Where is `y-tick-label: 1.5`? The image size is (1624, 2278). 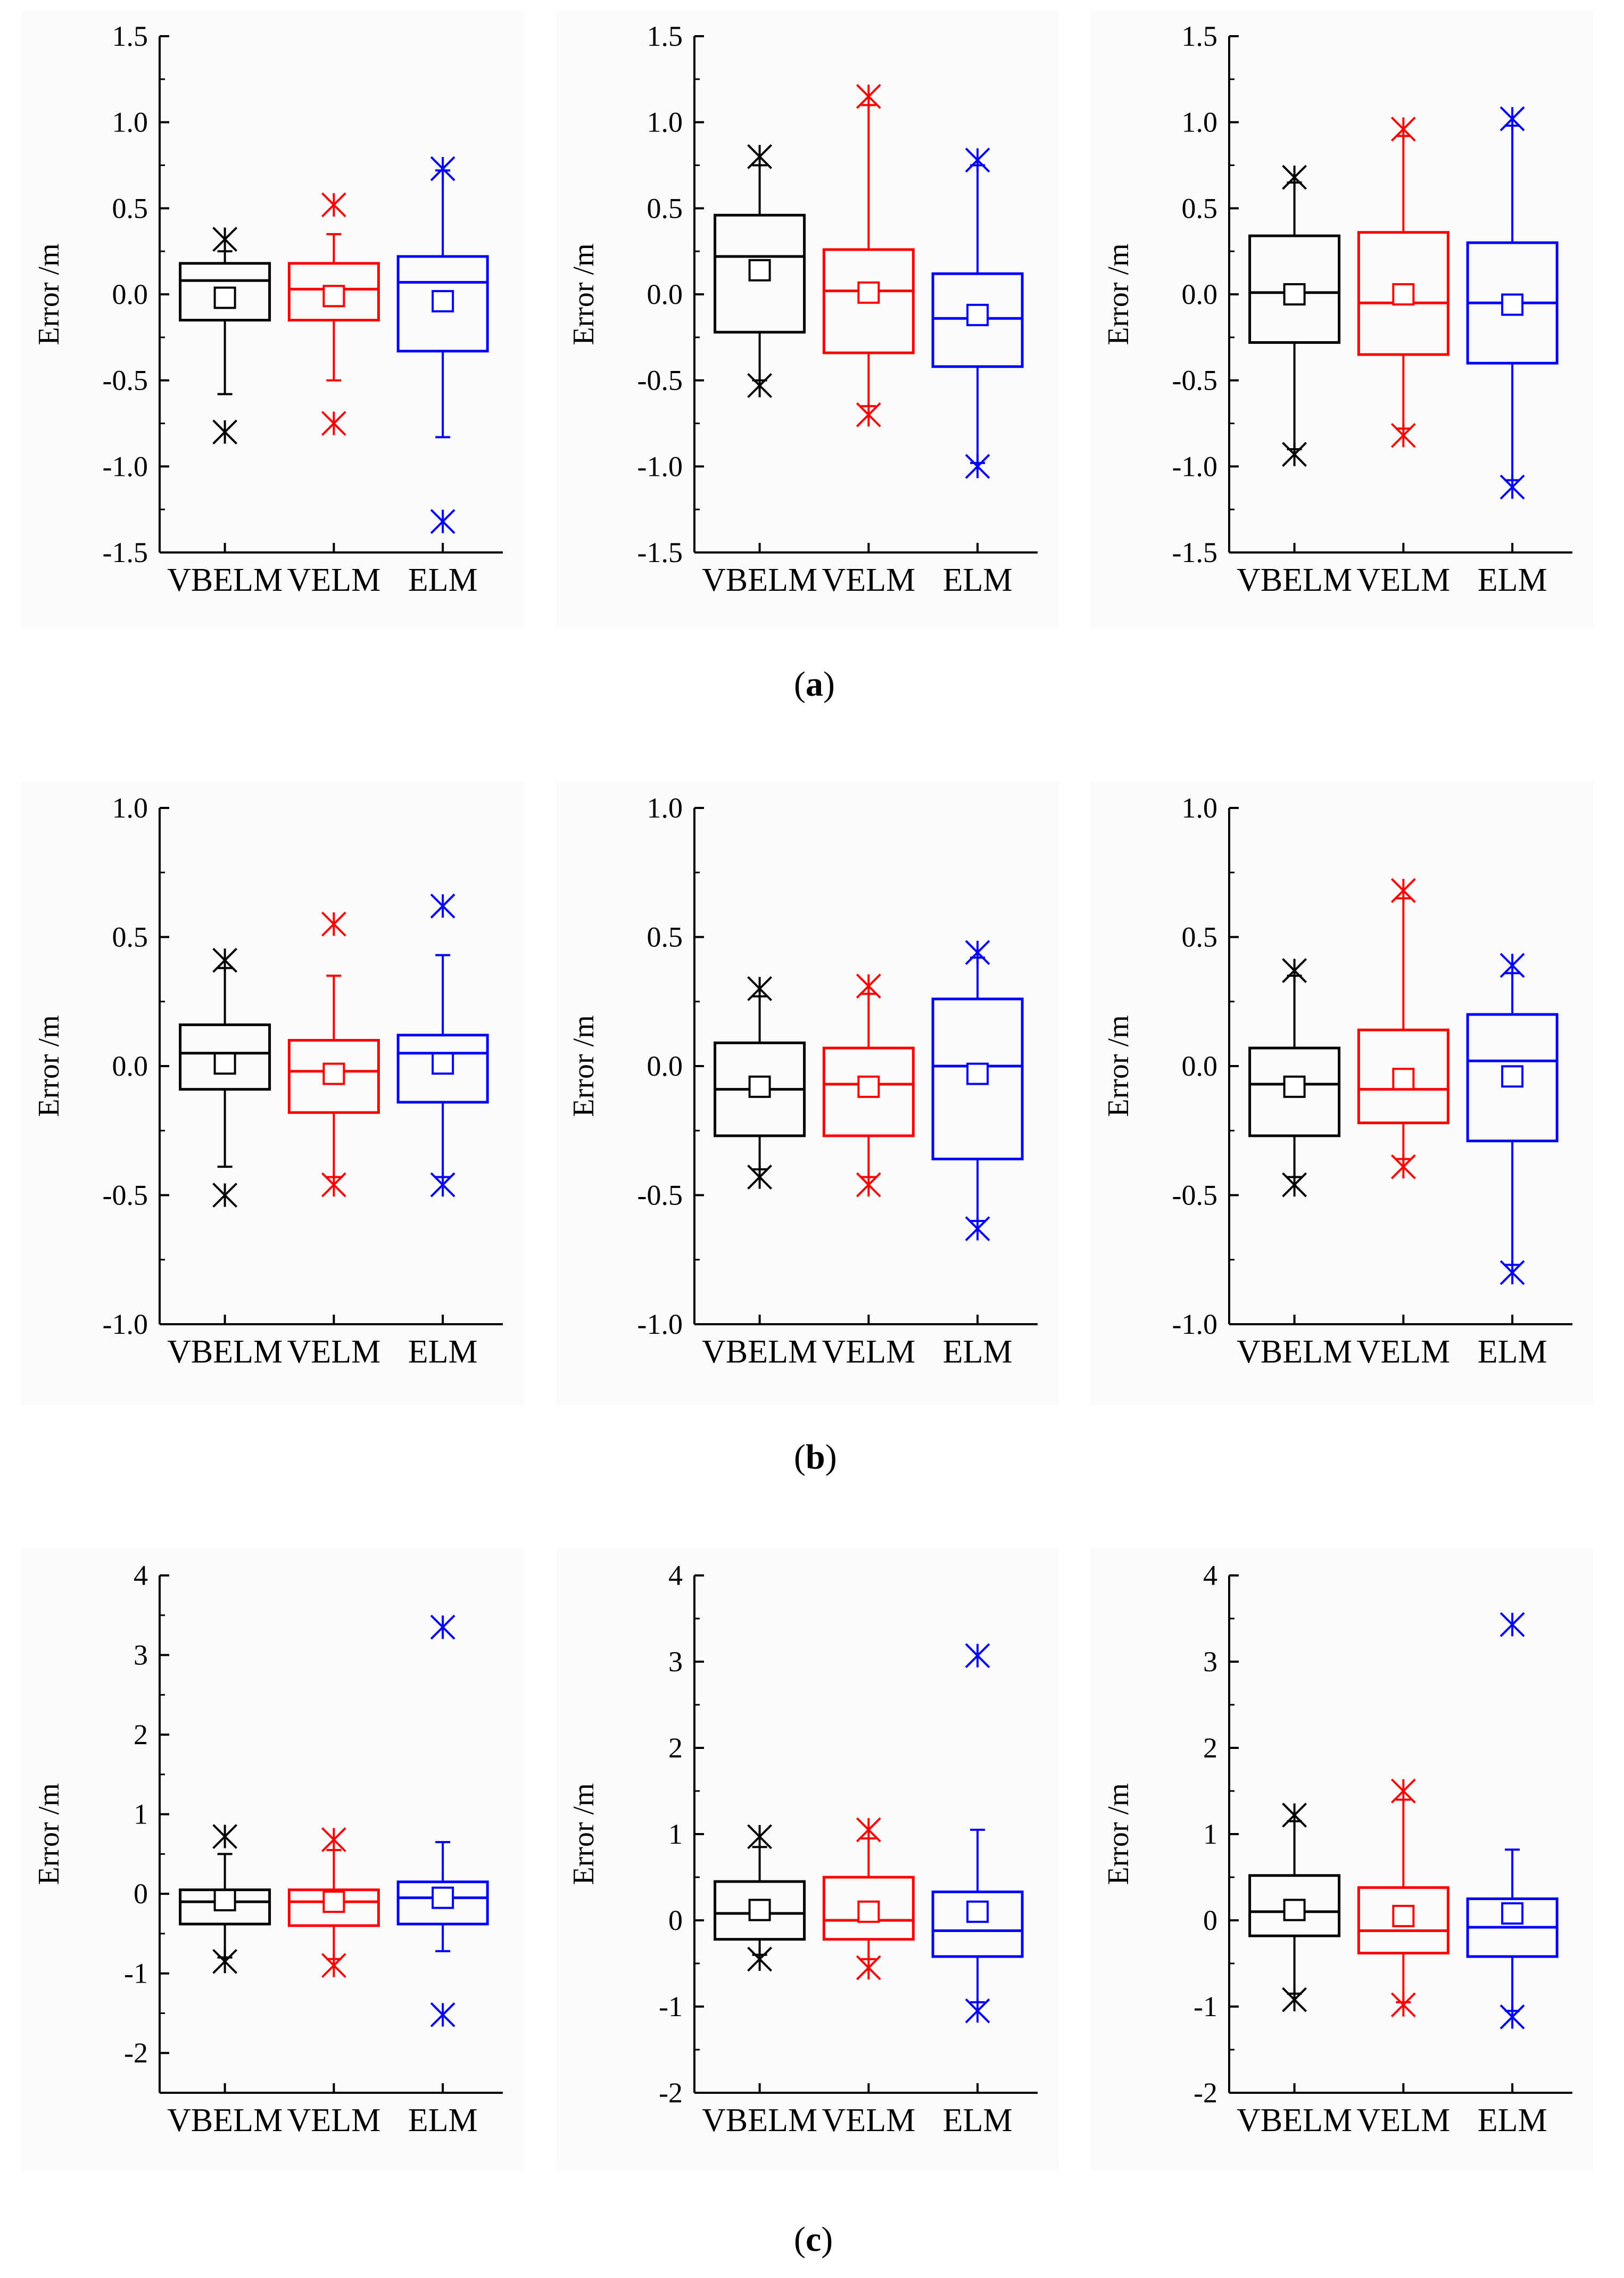
y-tick-label: 1.5 is located at coordinates (130, 36).